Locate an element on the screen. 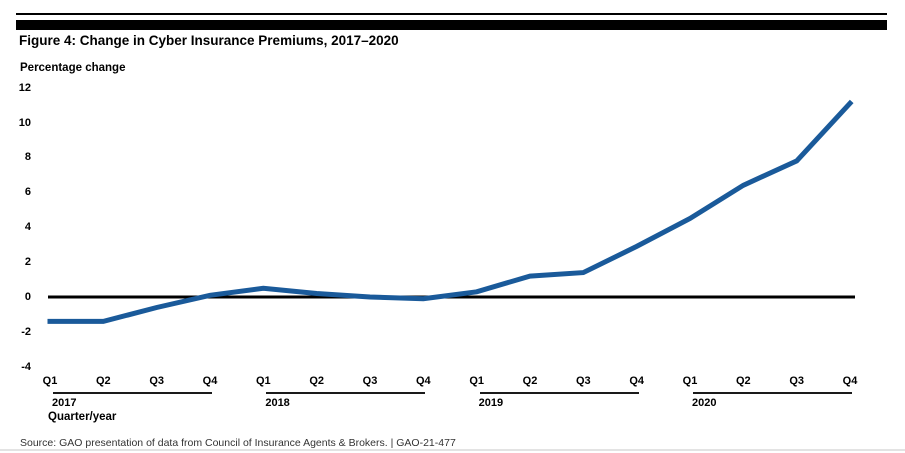 This screenshot has width=905, height=453. year-label: 2017 is located at coordinates (64, 403).